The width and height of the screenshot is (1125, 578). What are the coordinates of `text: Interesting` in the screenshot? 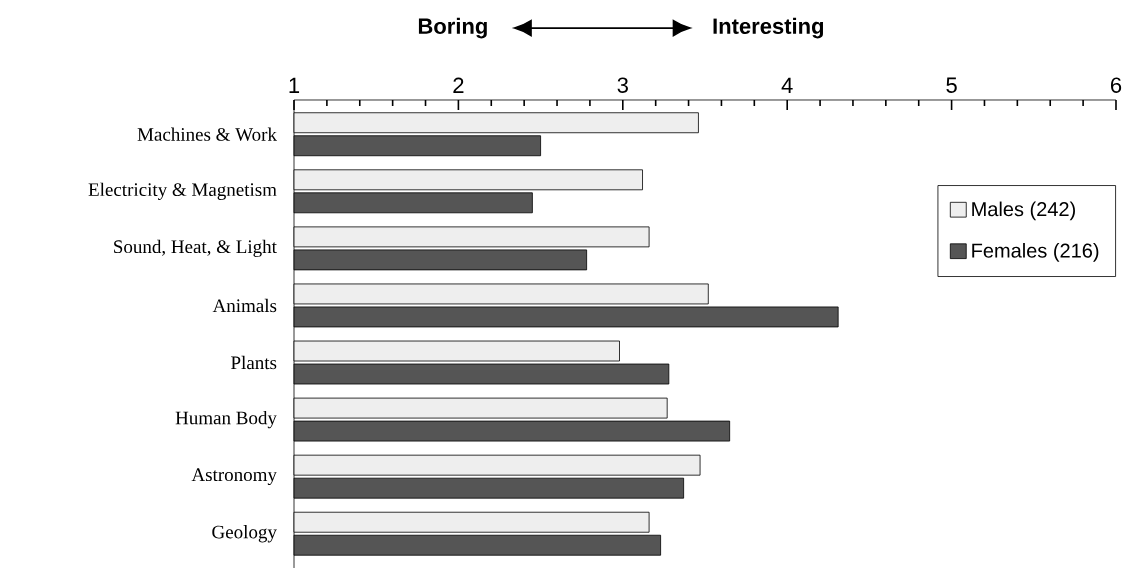 It's located at (768, 28).